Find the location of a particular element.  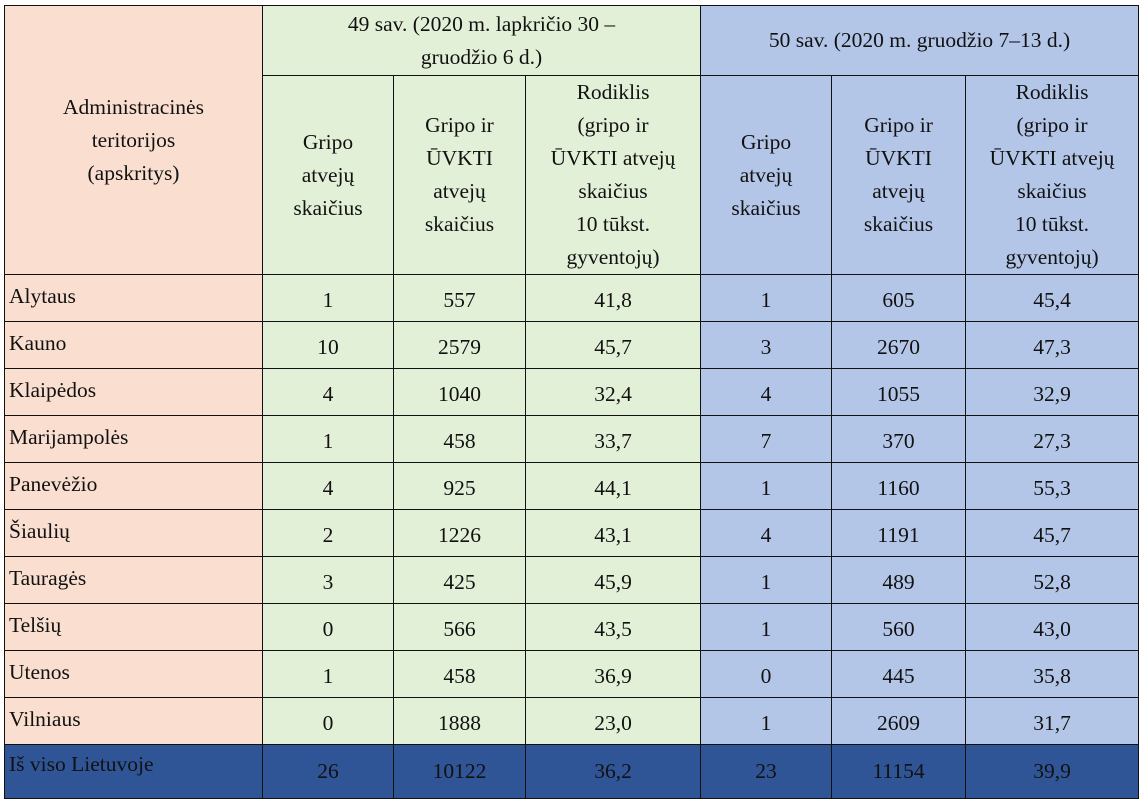

cell-w49-flu-ari-cases: 425 is located at coordinates (459, 580).